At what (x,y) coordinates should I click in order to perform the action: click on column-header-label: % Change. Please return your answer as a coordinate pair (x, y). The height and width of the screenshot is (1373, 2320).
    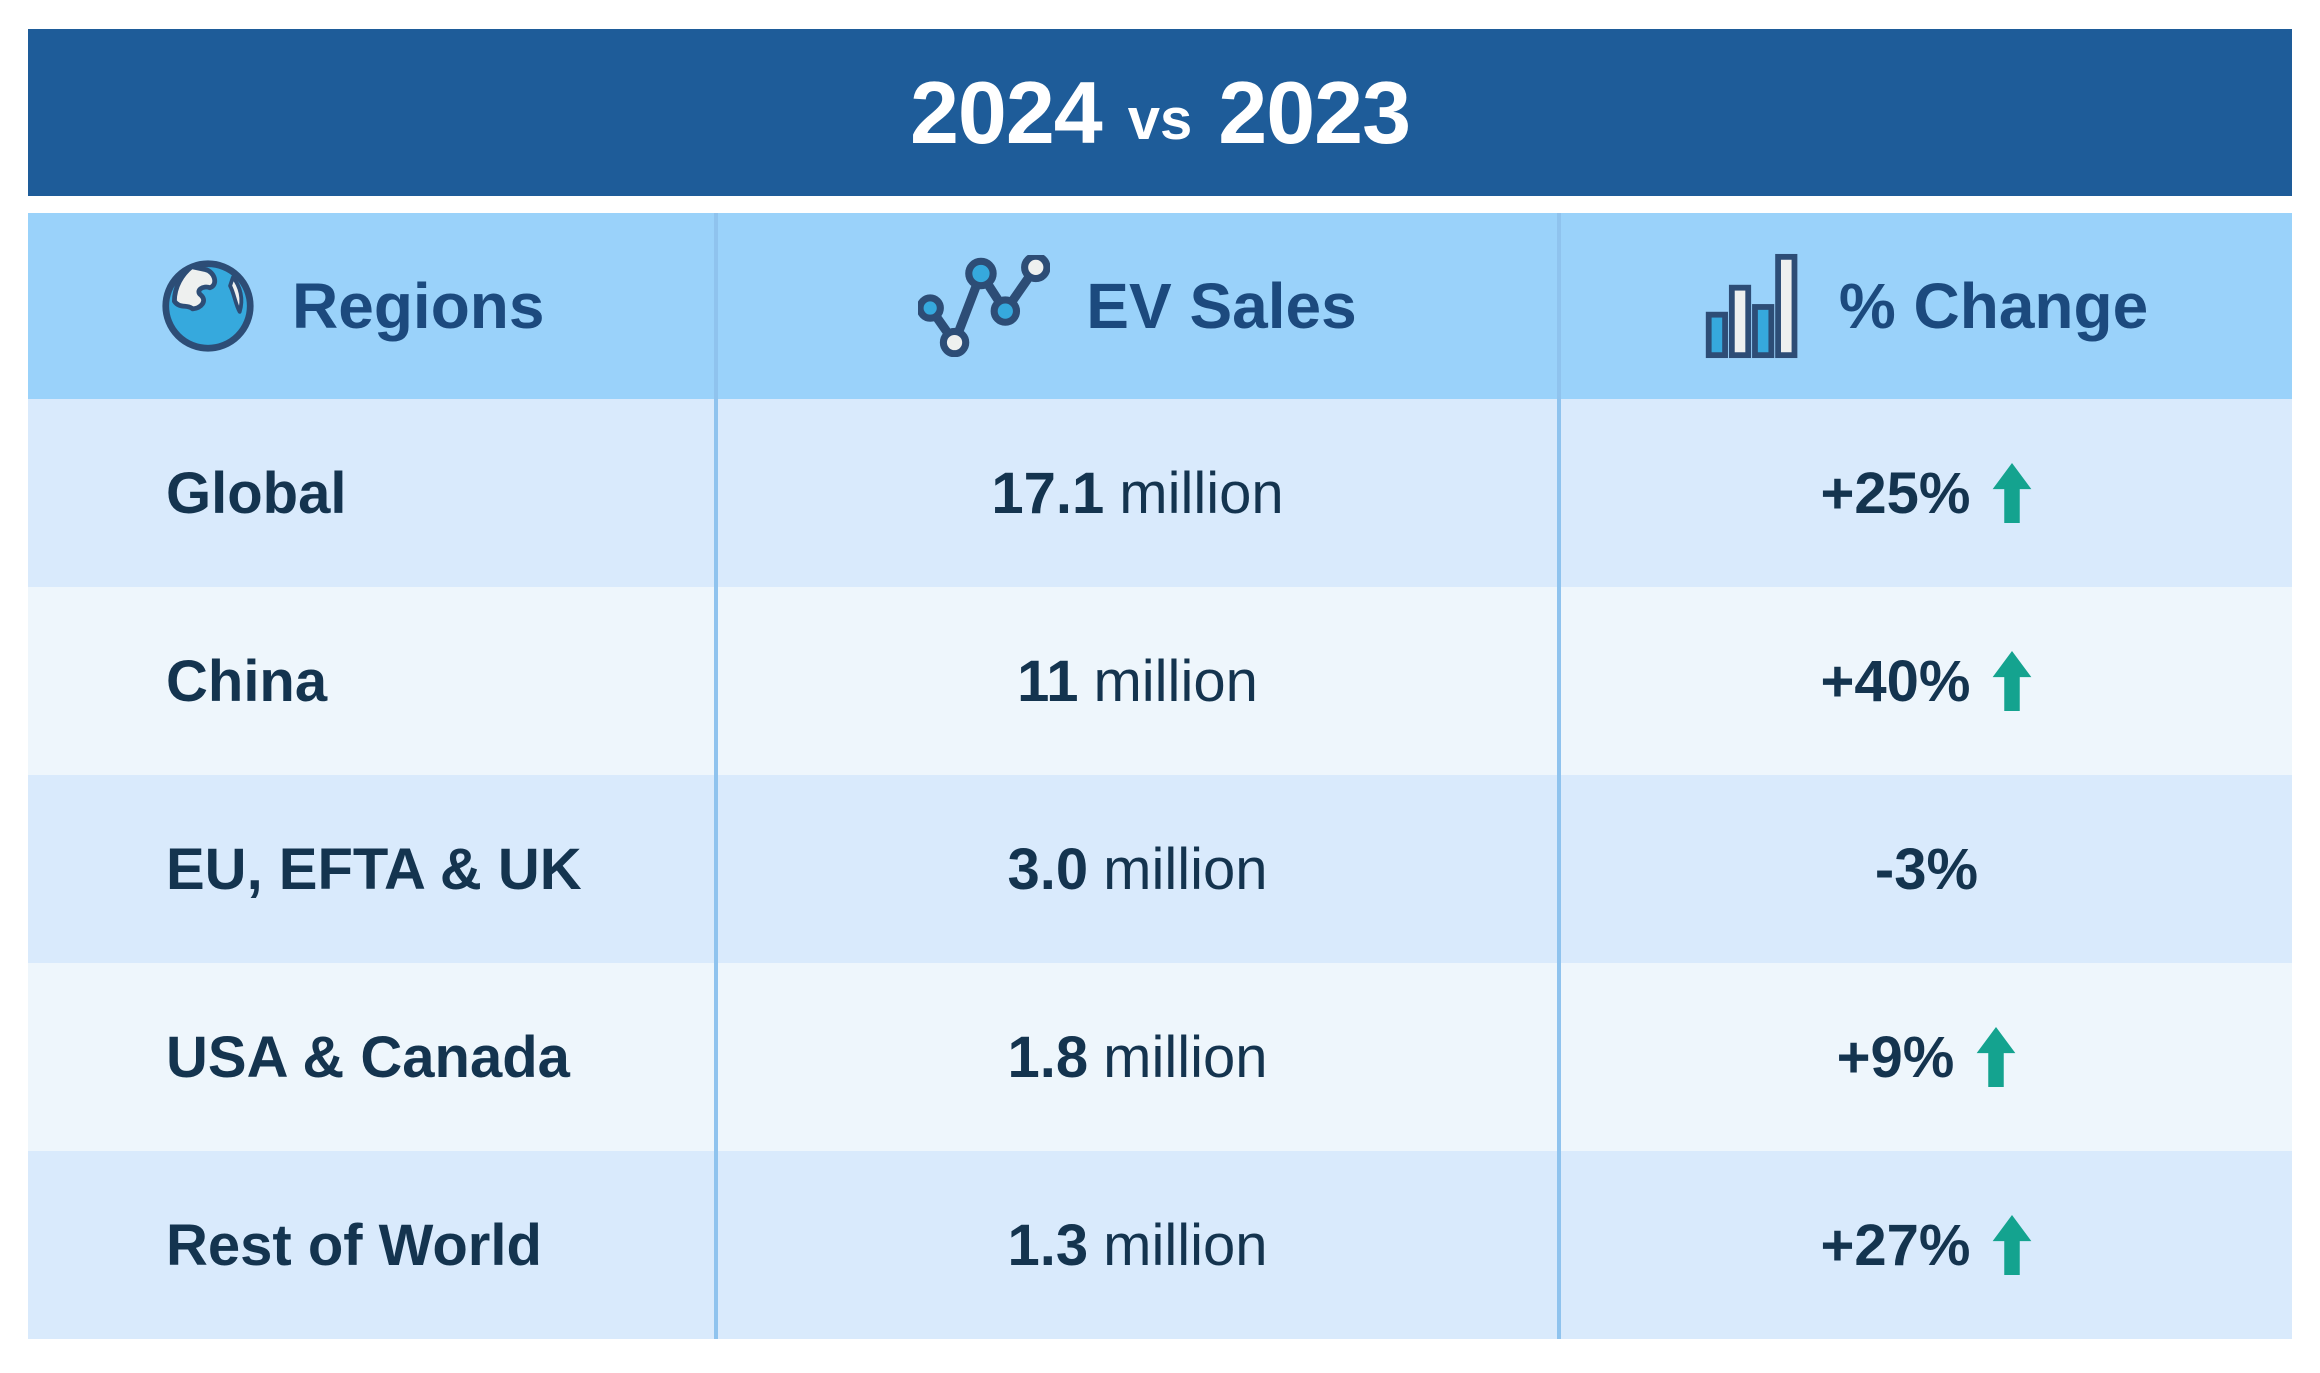
    Looking at the image, I should click on (1993, 306).